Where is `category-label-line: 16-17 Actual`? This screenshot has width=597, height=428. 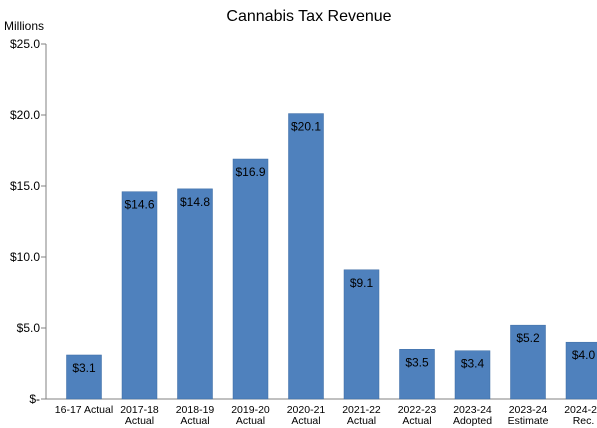
category-label-line: 16-17 Actual is located at coordinates (84, 410).